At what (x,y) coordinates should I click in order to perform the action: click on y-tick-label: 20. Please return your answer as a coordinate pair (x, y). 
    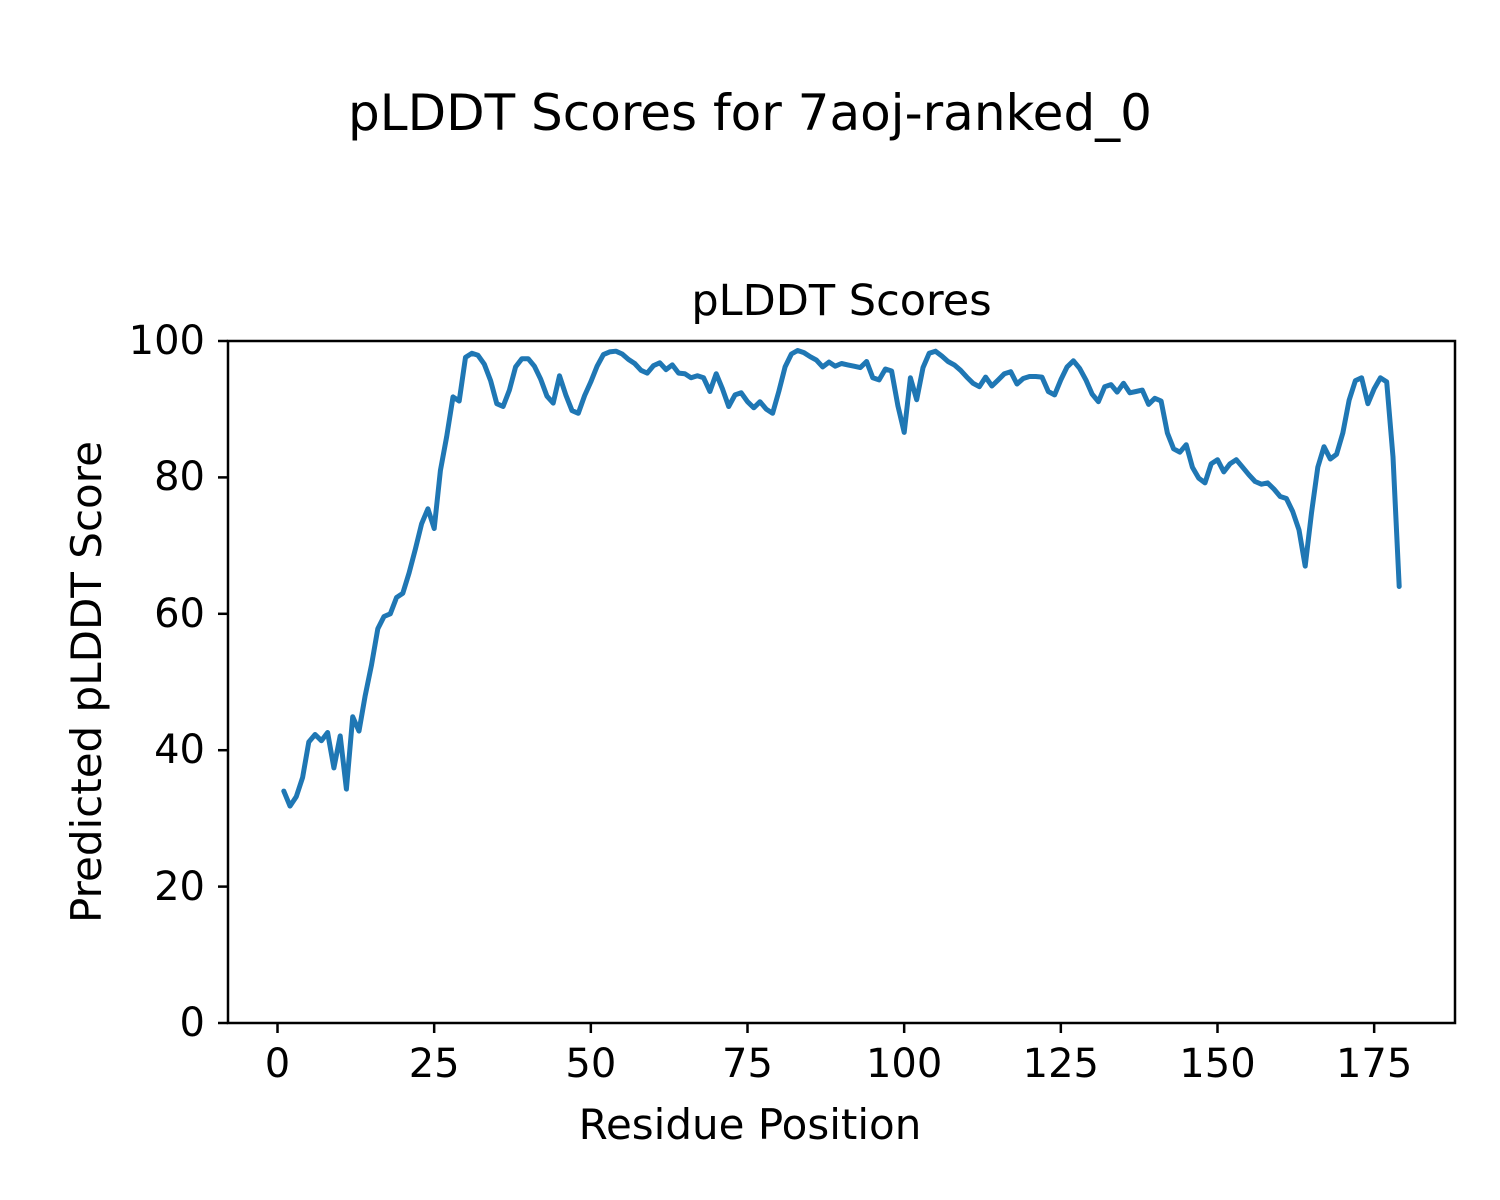
    Looking at the image, I should click on (179, 886).